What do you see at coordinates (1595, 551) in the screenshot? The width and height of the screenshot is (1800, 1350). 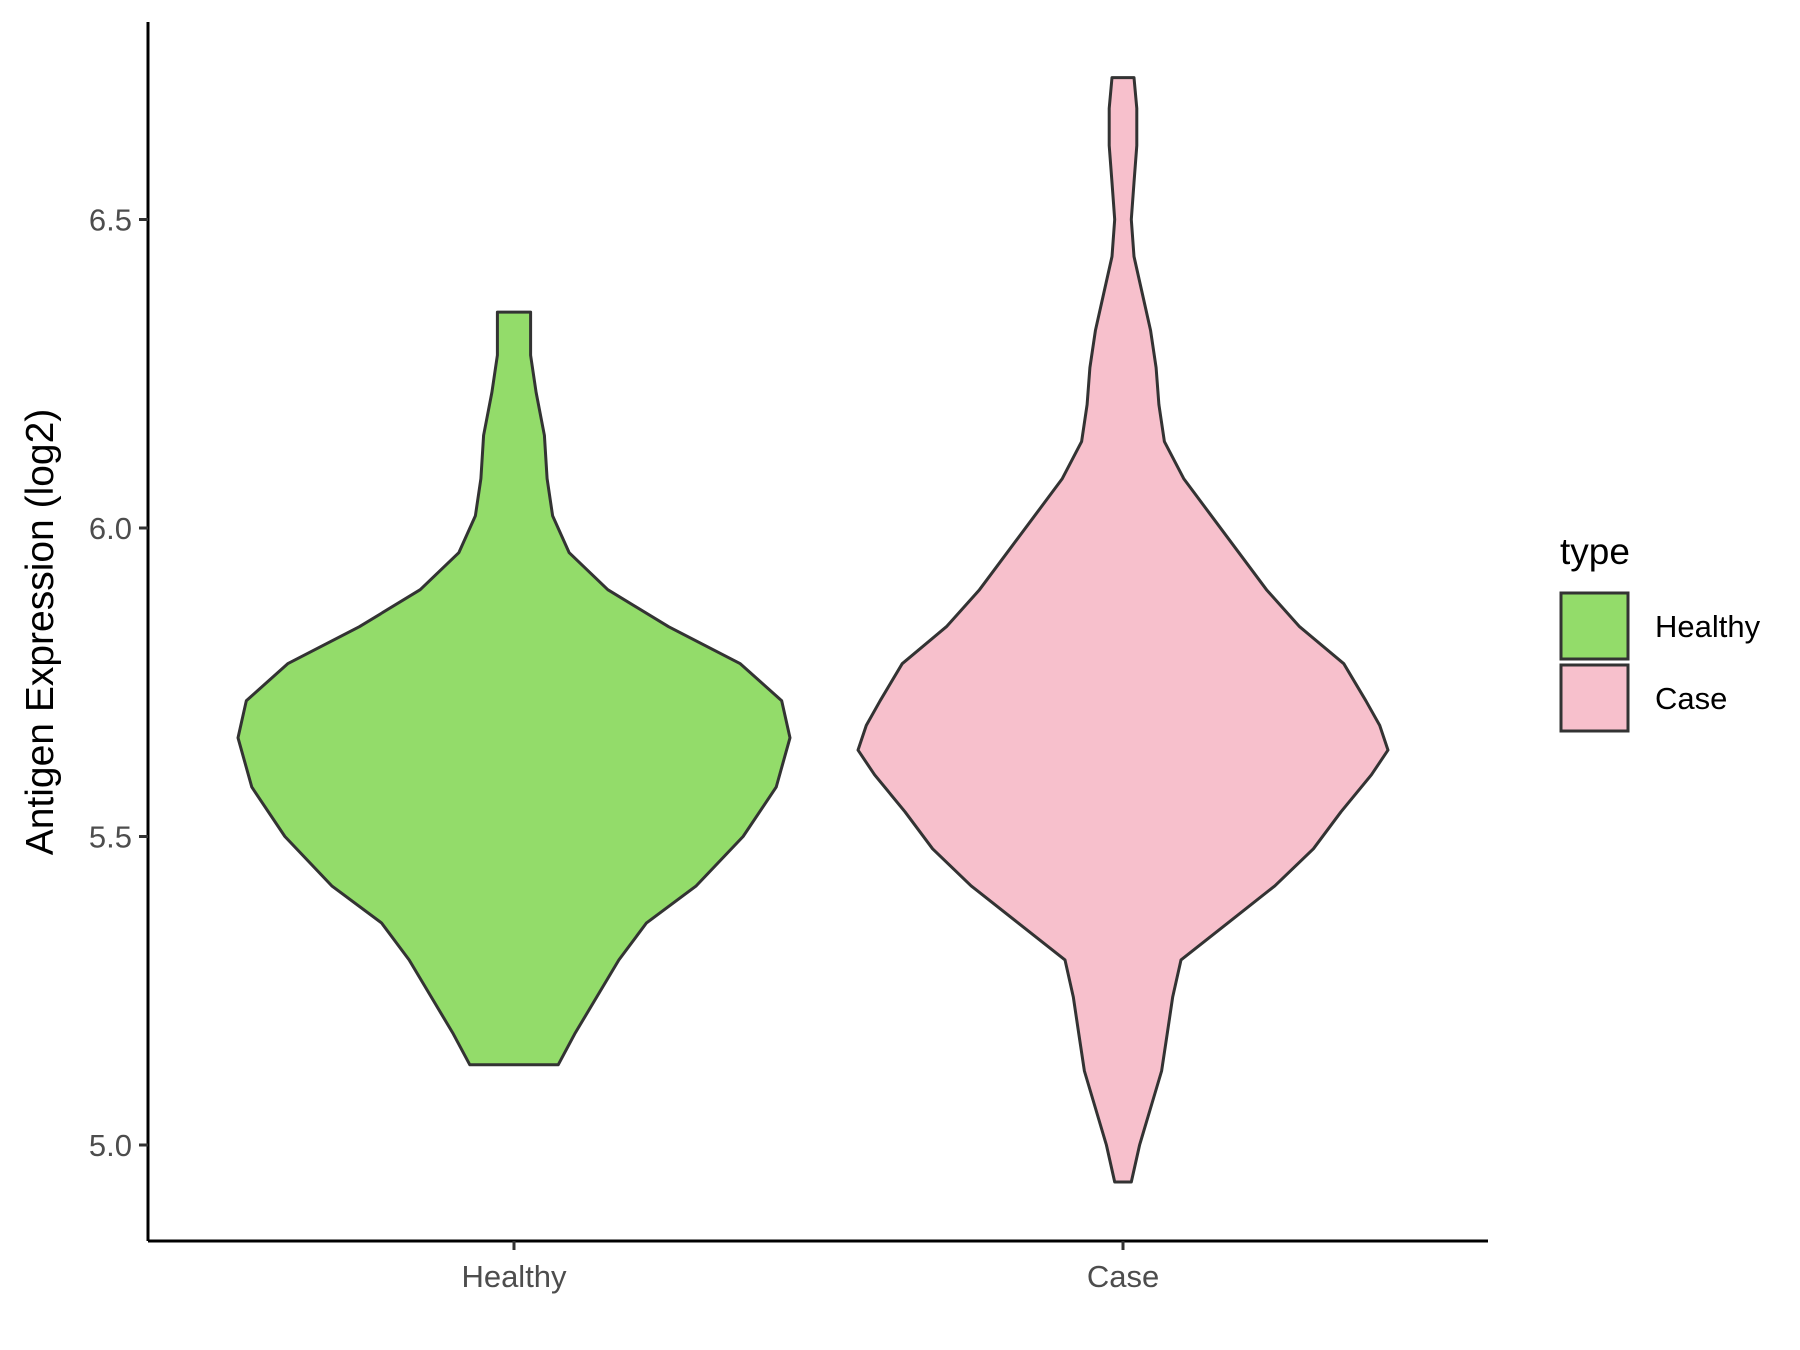 I see `legend-title: type` at bounding box center [1595, 551].